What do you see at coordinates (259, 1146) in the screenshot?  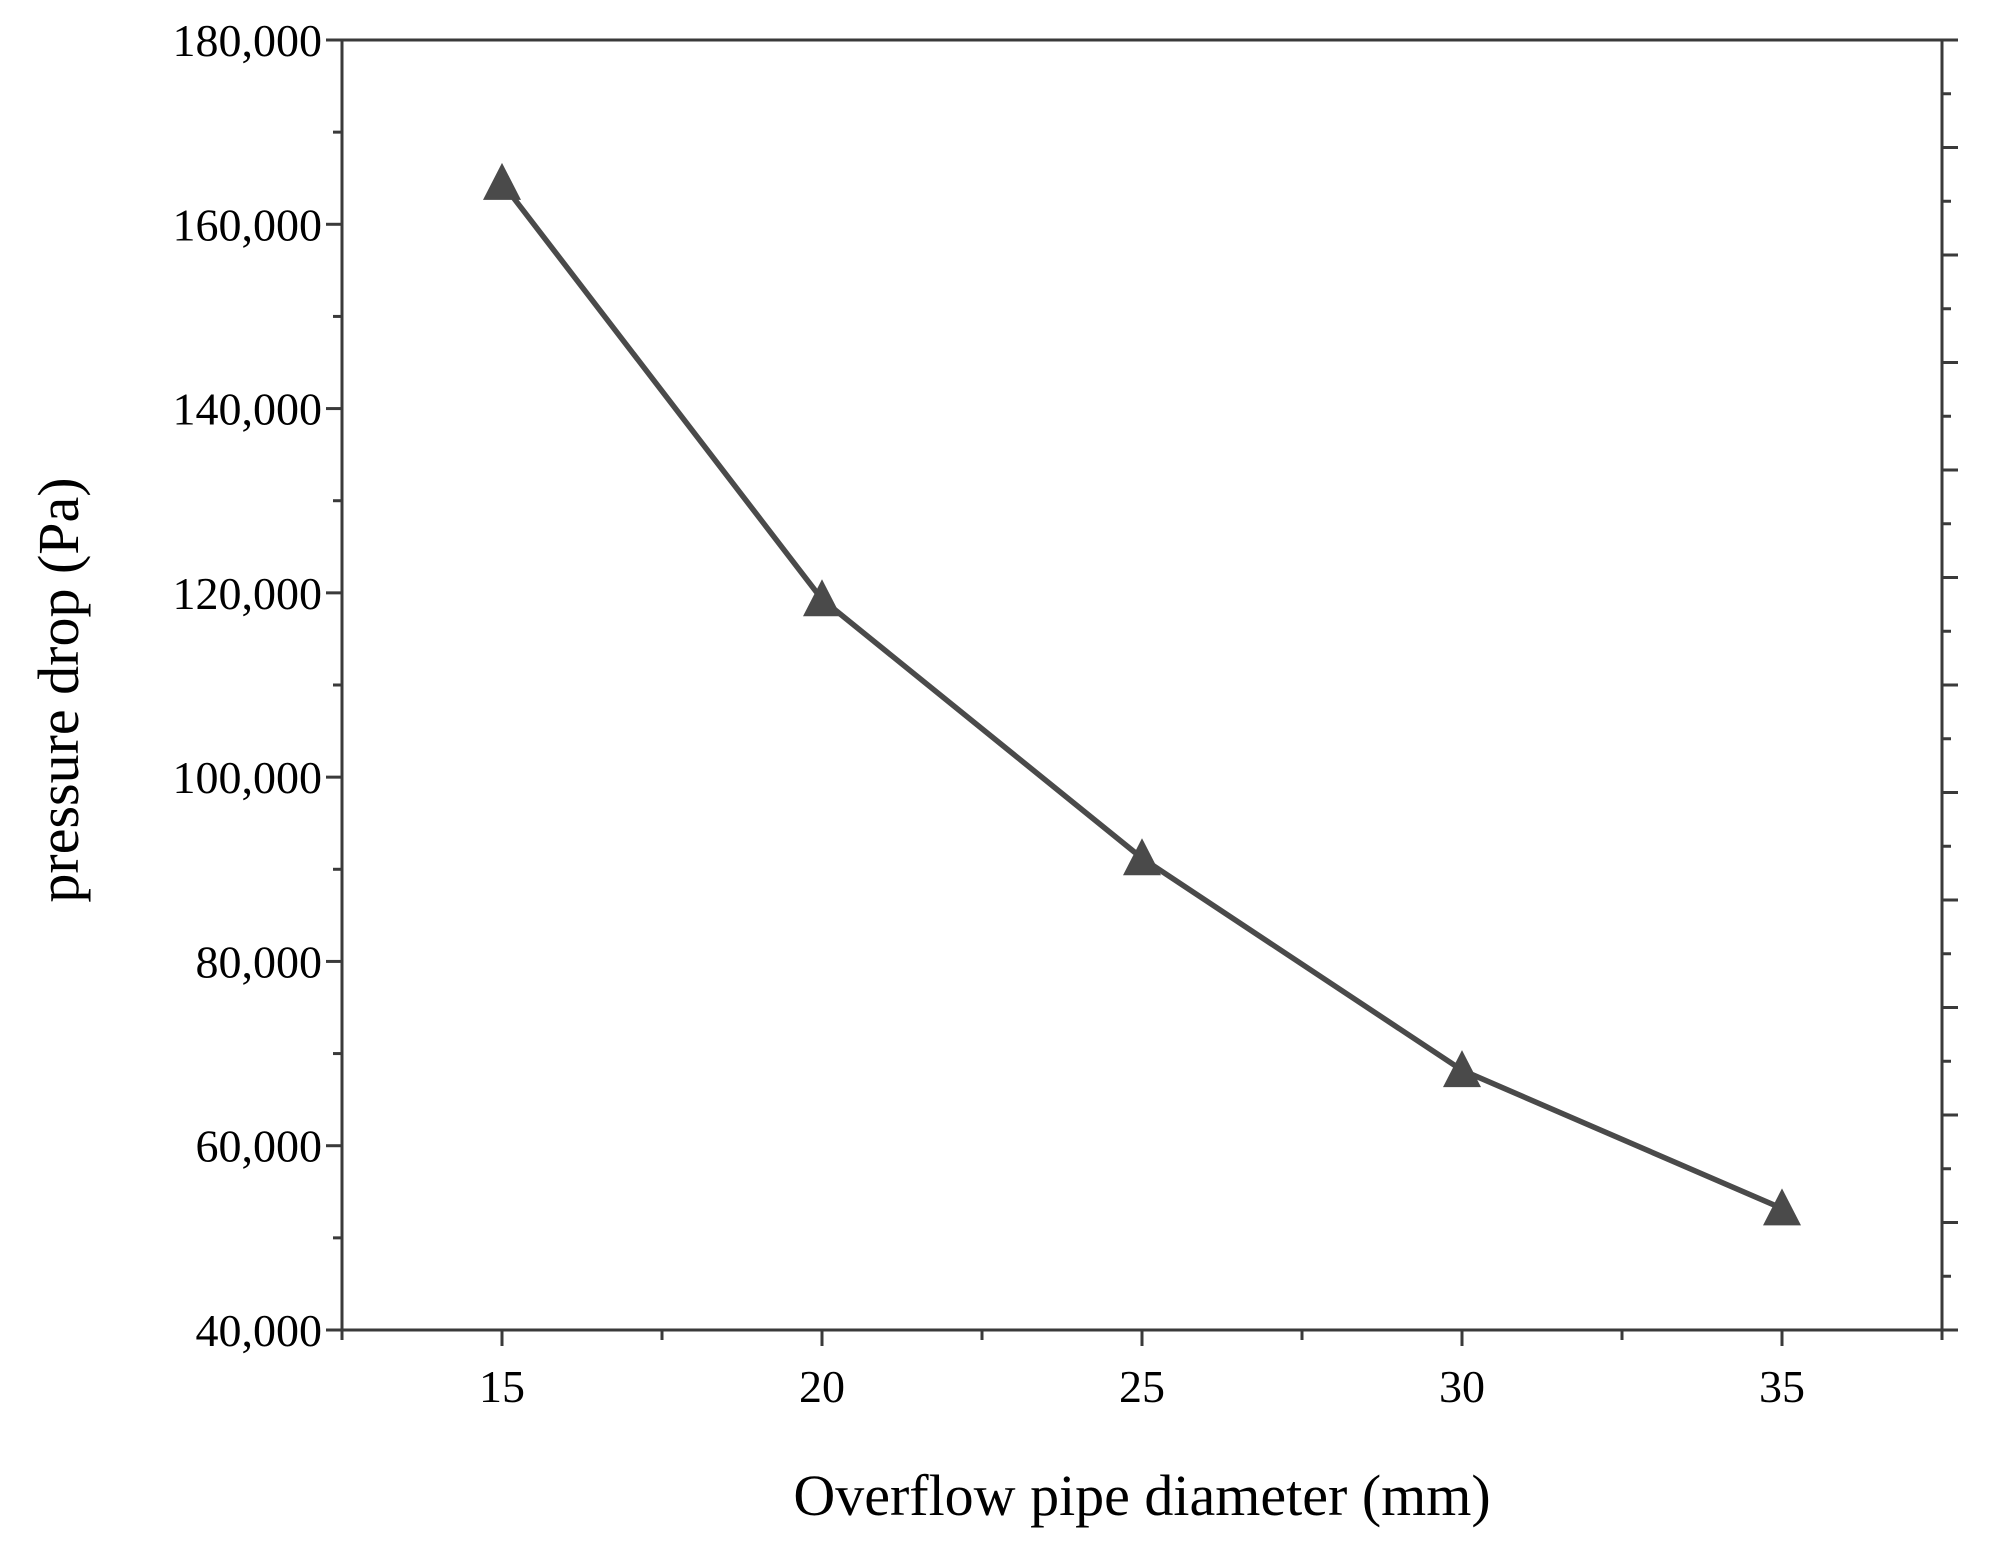 I see `y-tick-label: 60,000` at bounding box center [259, 1146].